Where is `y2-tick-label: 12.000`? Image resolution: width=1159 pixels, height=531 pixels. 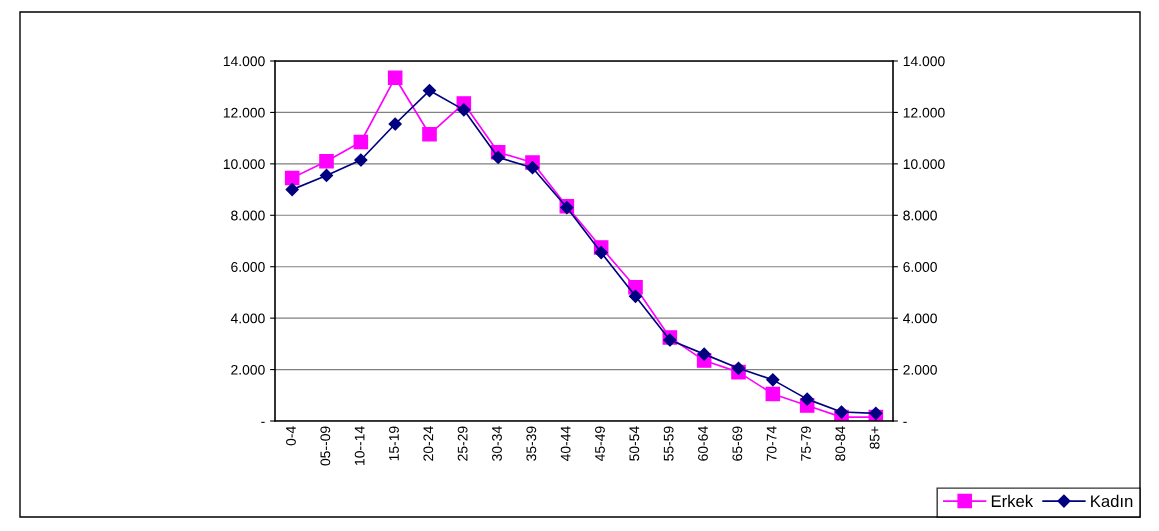 y2-tick-label: 12.000 is located at coordinates (924, 112).